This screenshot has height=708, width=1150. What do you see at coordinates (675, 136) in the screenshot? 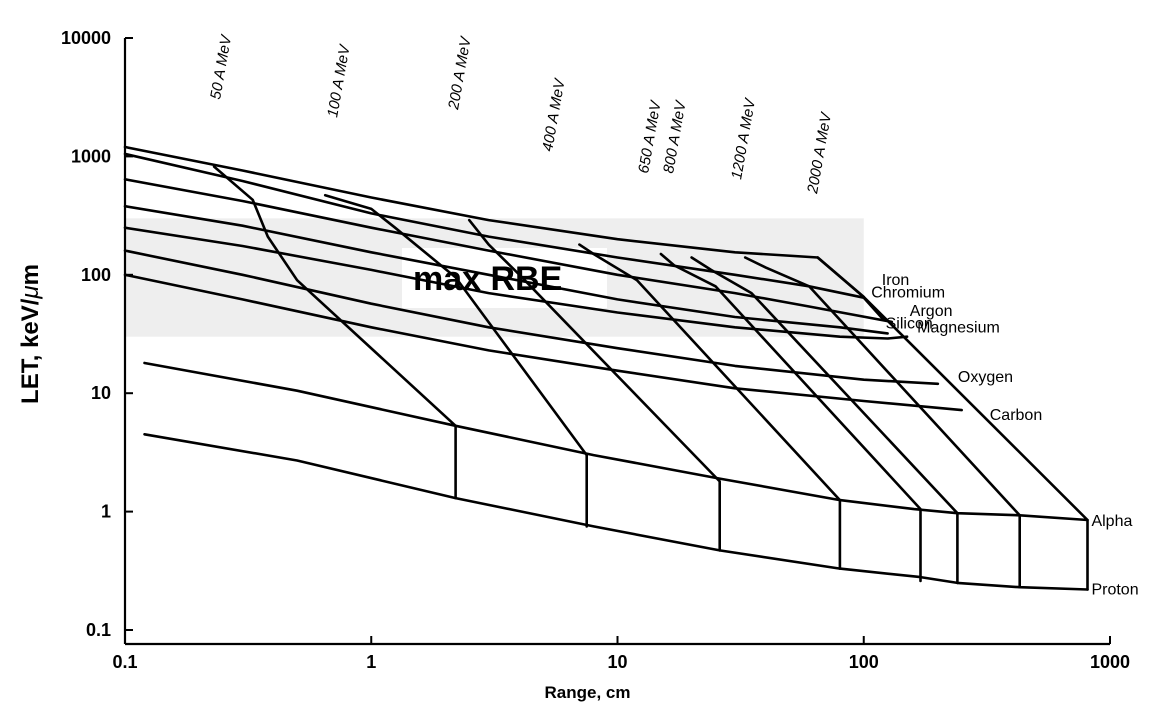
I see `energy-label-800-a-mev: 800 A MeV` at bounding box center [675, 136].